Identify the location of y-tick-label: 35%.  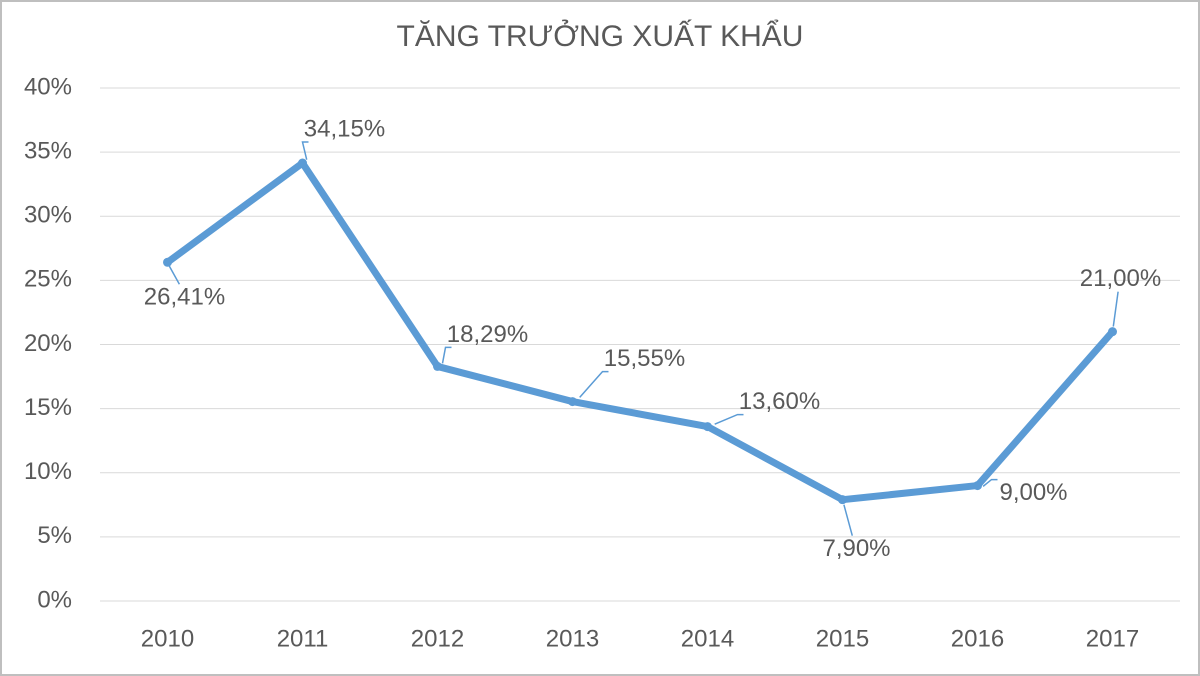
(48, 150).